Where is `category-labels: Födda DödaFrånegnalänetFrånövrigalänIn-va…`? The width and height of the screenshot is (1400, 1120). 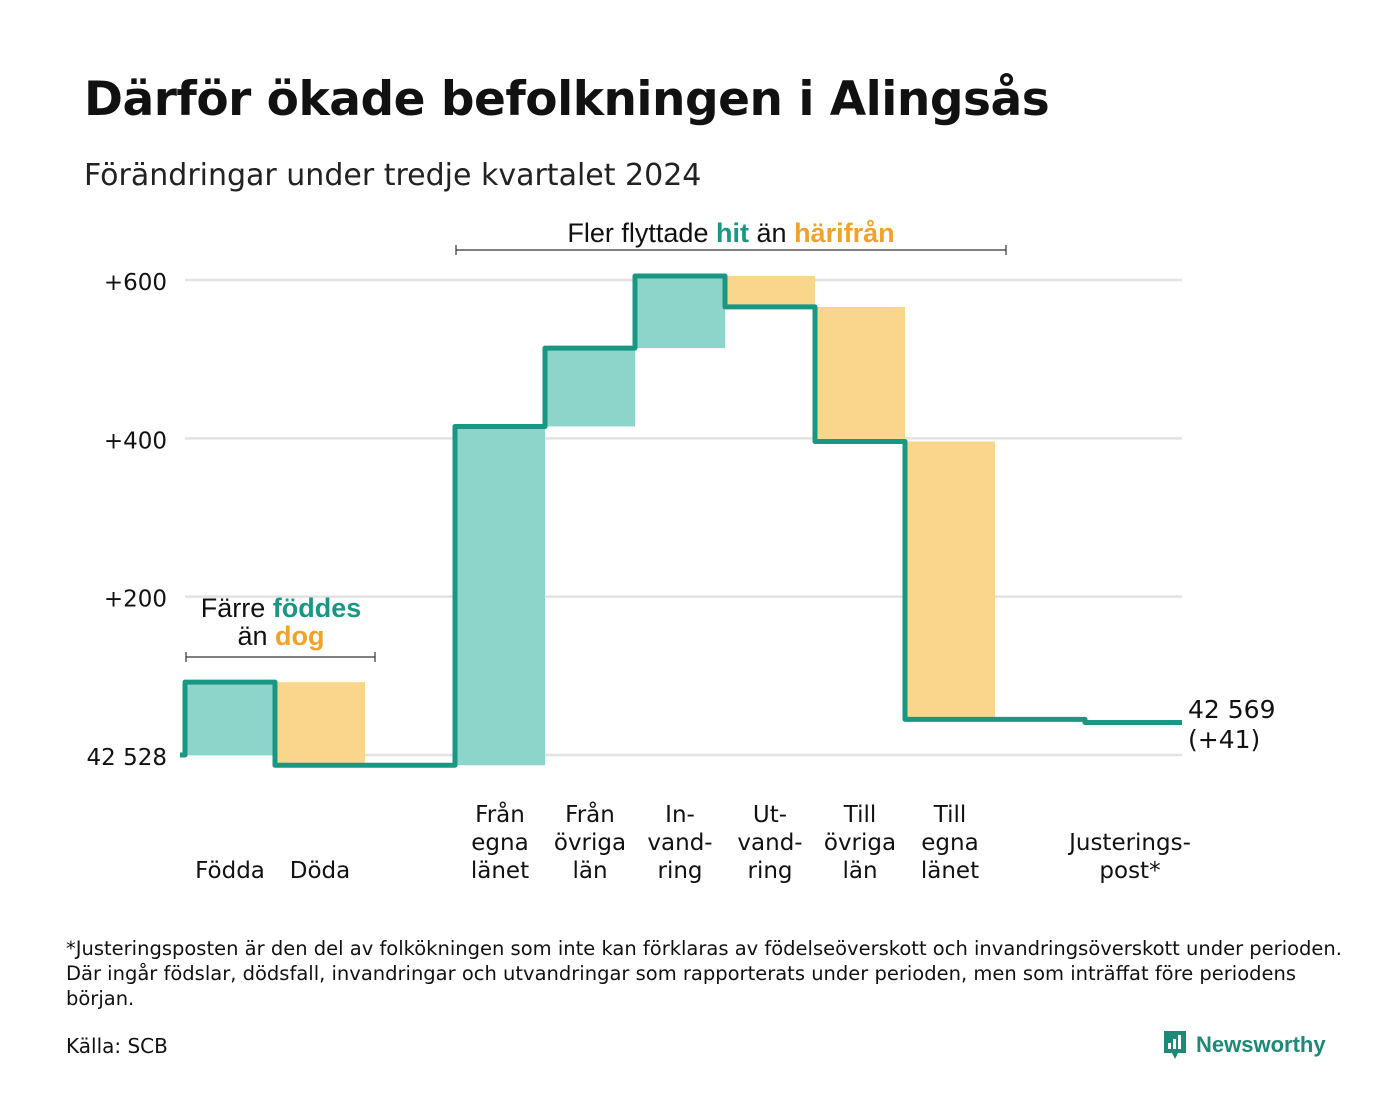
category-labels: Födda DödaFrånegnalänetFrånövrigalänIn-va… is located at coordinates (693, 842).